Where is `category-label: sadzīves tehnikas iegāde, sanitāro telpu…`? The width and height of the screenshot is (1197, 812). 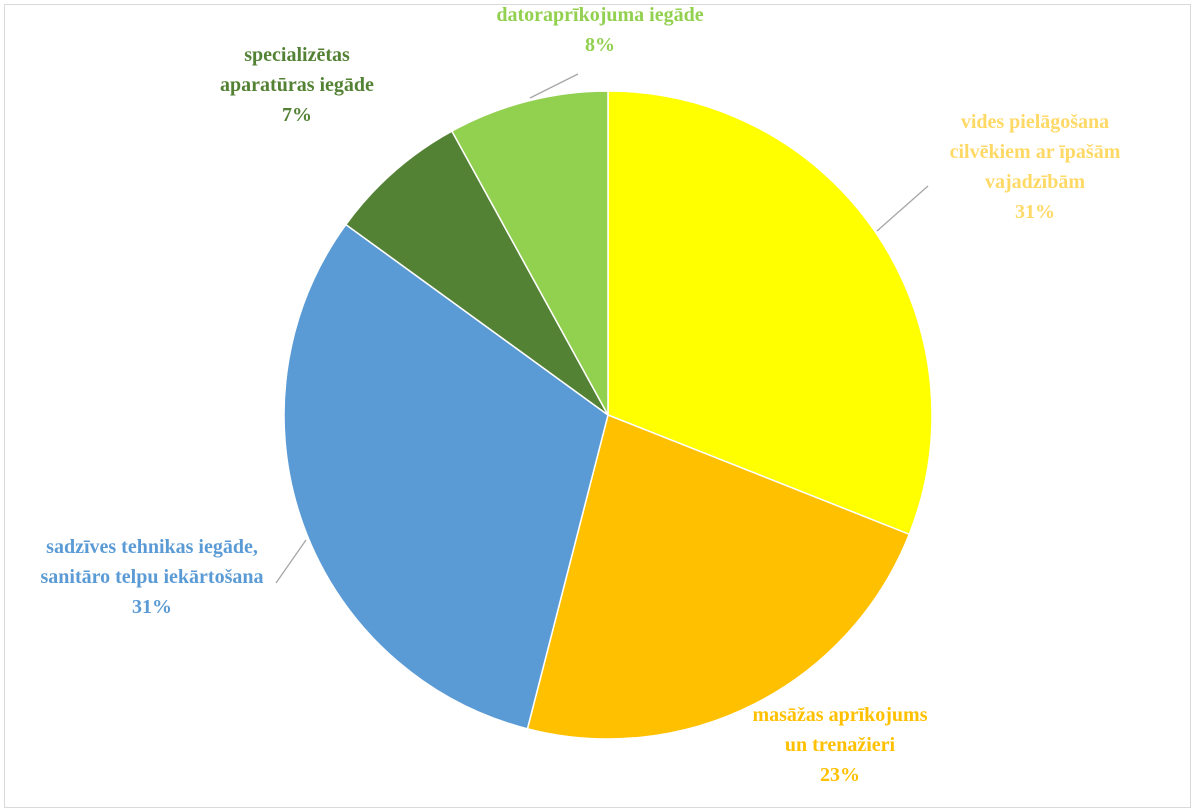 category-label: sadzīves tehnikas iegāde, sanitāro telpu… is located at coordinates (152, 562).